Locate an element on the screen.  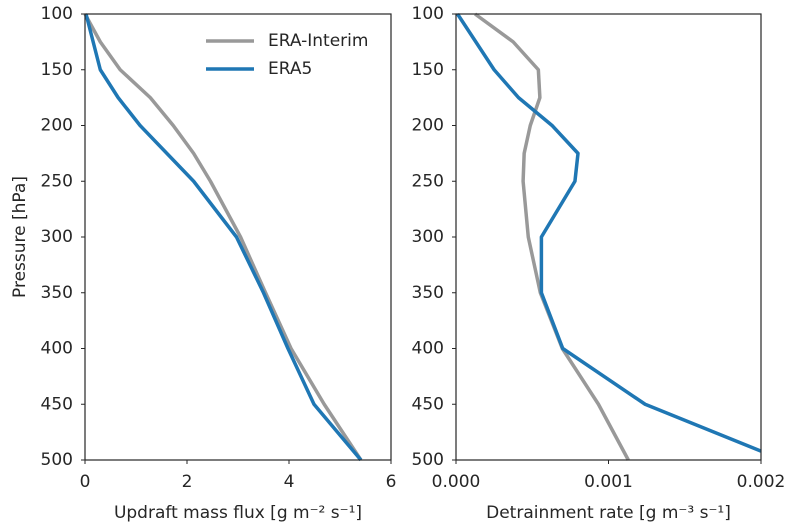
x-tick-label: 0.000 is located at coordinates (456, 482).